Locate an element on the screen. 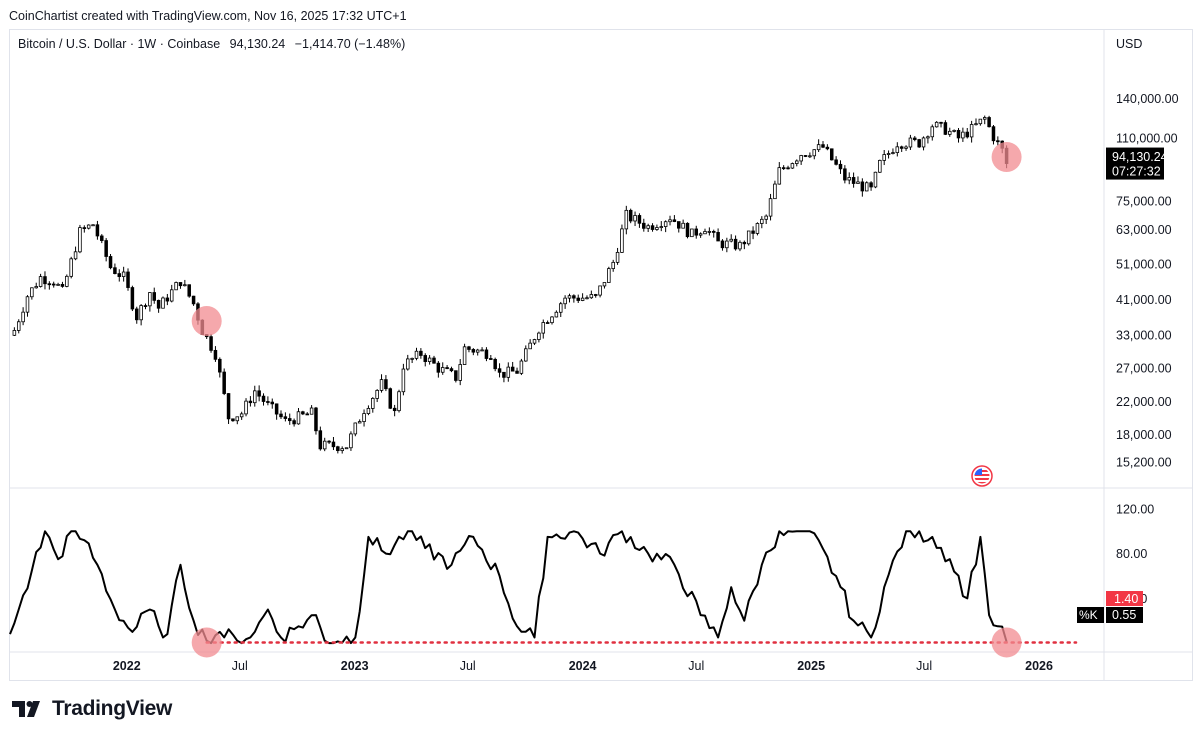 This screenshot has height=739, width=1199. currency-label: USD is located at coordinates (1129, 44).